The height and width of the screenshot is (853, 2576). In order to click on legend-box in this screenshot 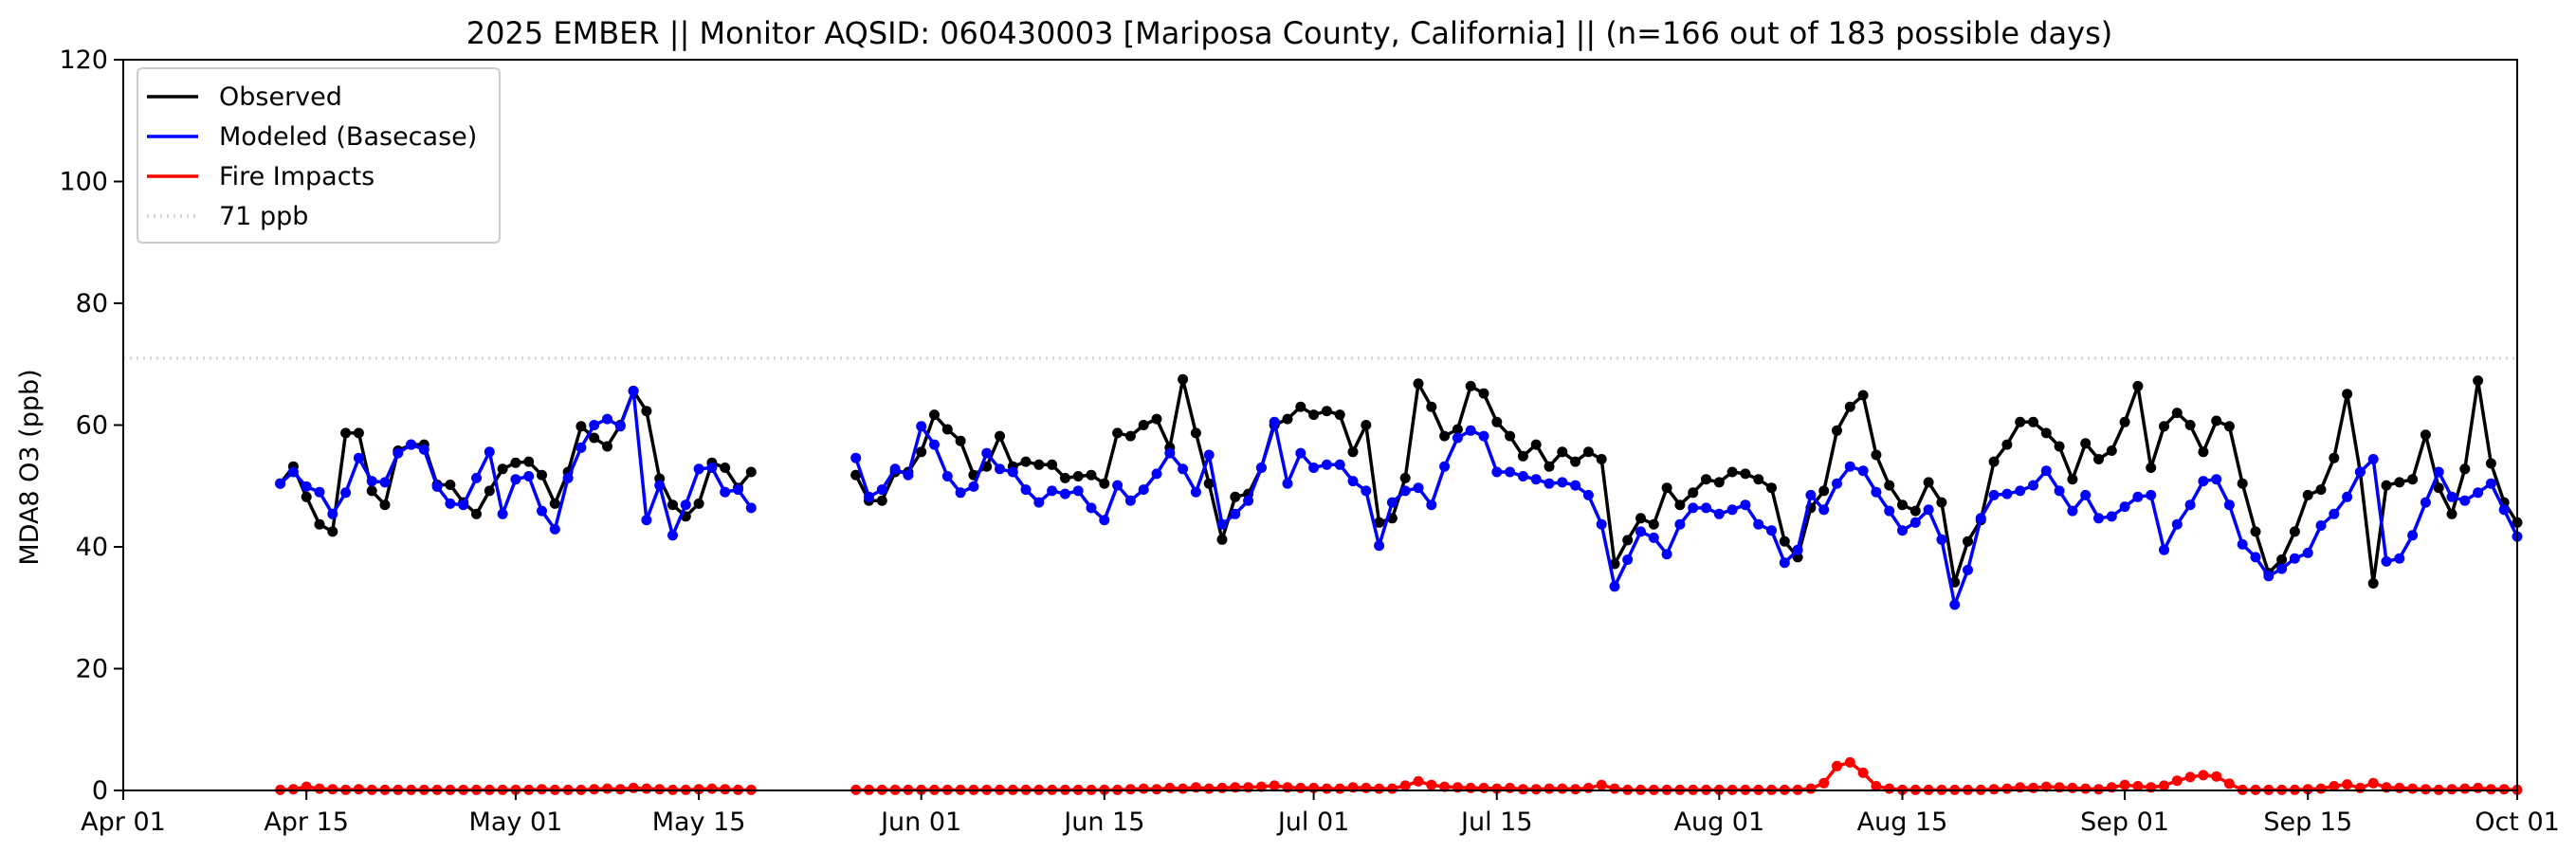, I will do `click(319, 155)`.